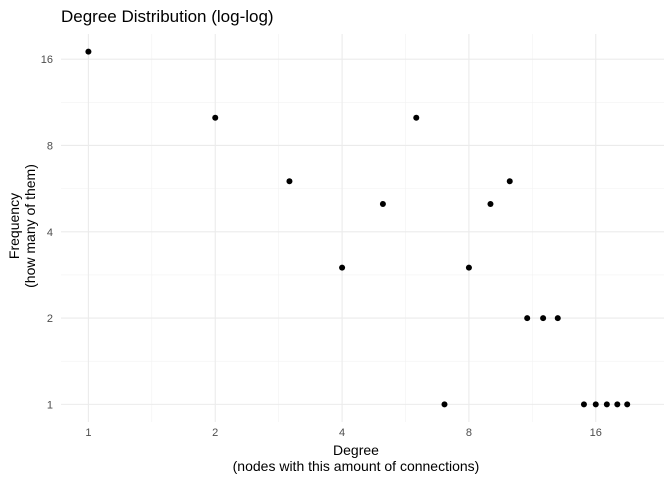 This screenshot has height=480, width=672. What do you see at coordinates (14, 226) in the screenshot?
I see `y-axis-label: Frequency` at bounding box center [14, 226].